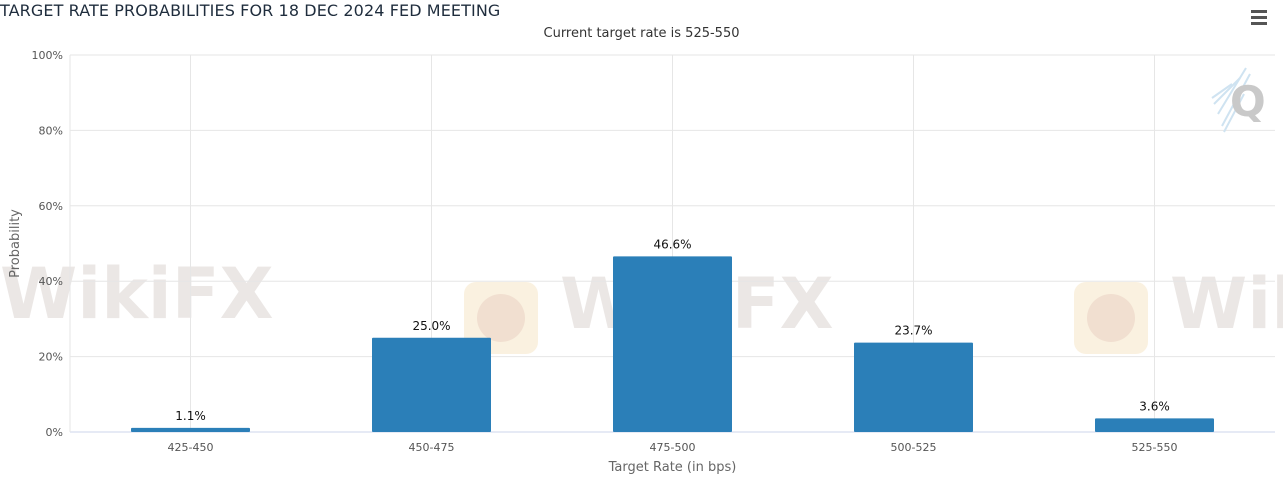 The height and width of the screenshot is (490, 1283). Describe the element at coordinates (15, 243) in the screenshot. I see `y-axis-title: Probability` at that location.